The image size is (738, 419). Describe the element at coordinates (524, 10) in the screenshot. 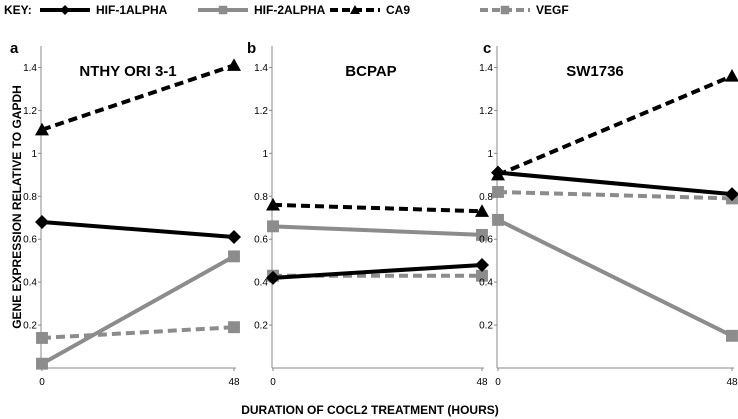

I see `legend-item-vegf: VEGF` at that location.